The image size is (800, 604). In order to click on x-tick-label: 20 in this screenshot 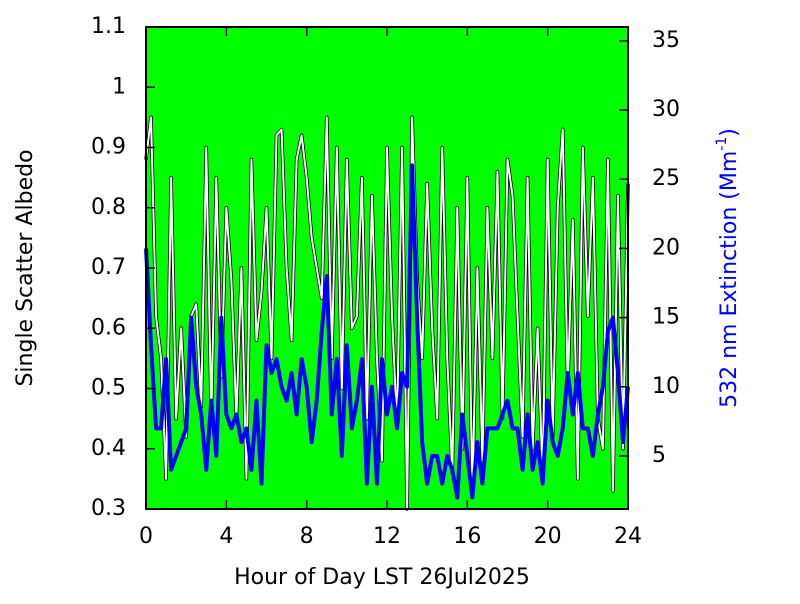, I will do `click(548, 536)`.